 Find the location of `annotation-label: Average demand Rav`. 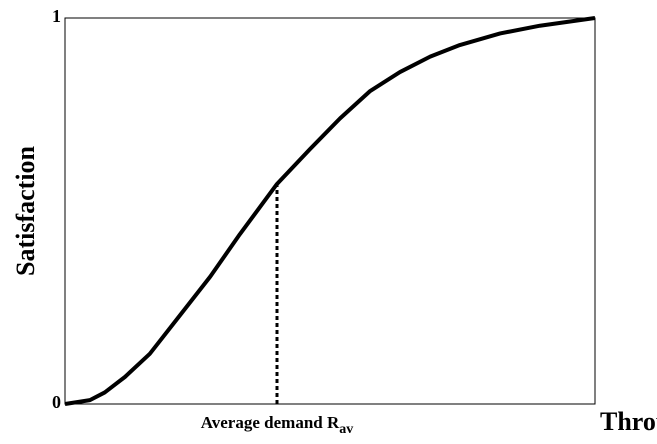

annotation-label: Average demand Rav is located at coordinates (277, 425).